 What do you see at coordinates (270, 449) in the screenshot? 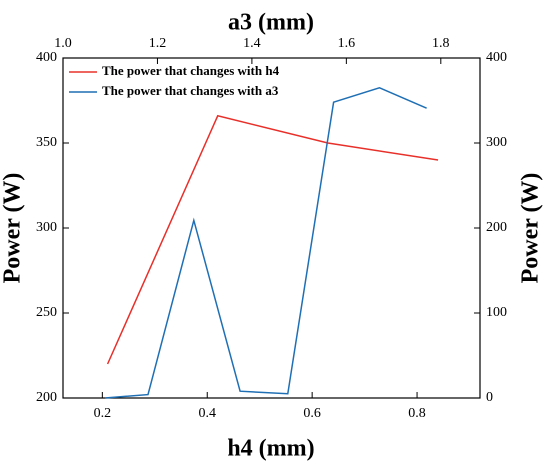
I see `bottom-axis-title: h4 (mm)` at bounding box center [270, 449].